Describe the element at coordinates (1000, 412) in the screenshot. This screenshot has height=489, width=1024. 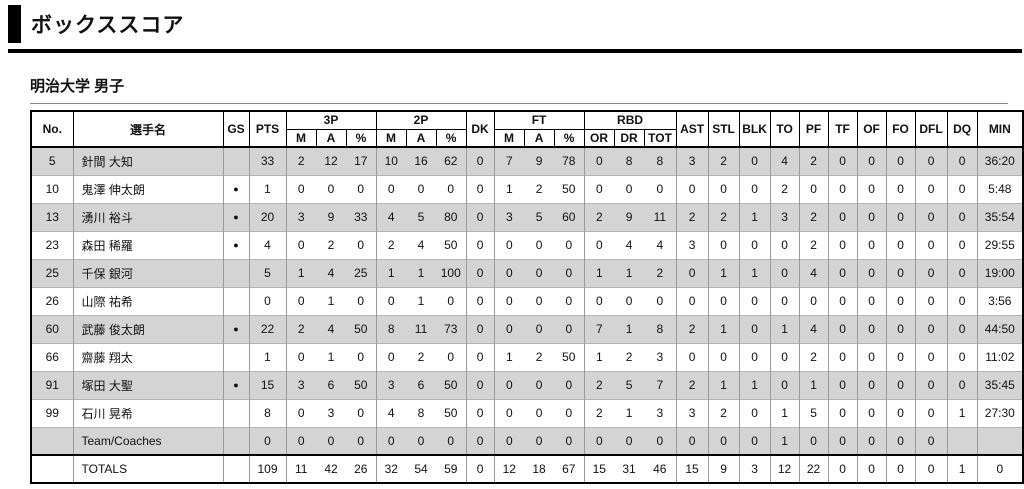
I see `stat-cell: 27:30` at that location.